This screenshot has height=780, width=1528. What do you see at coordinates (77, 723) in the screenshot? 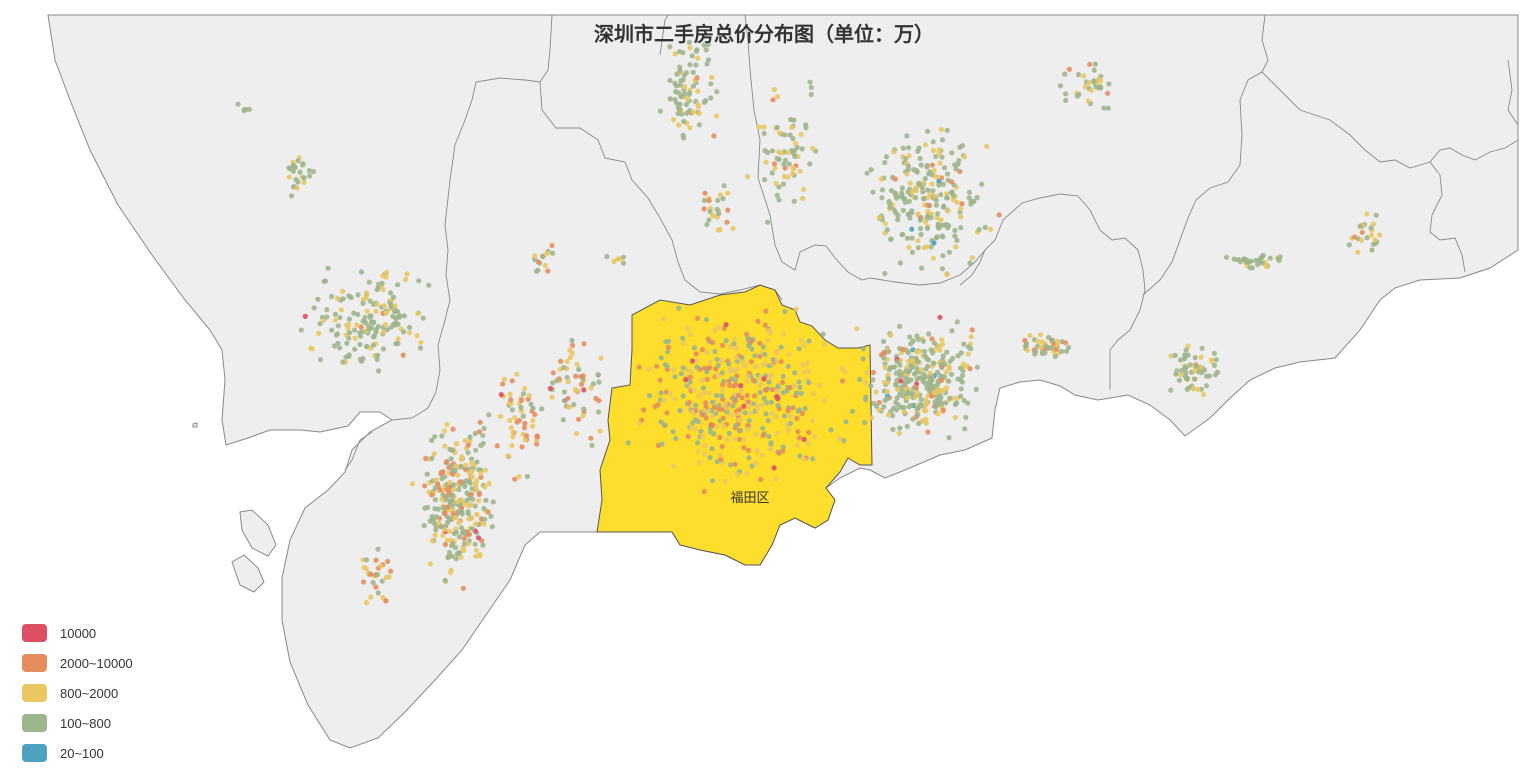
I see `legend-item-100-800: 100~800` at bounding box center [77, 723].